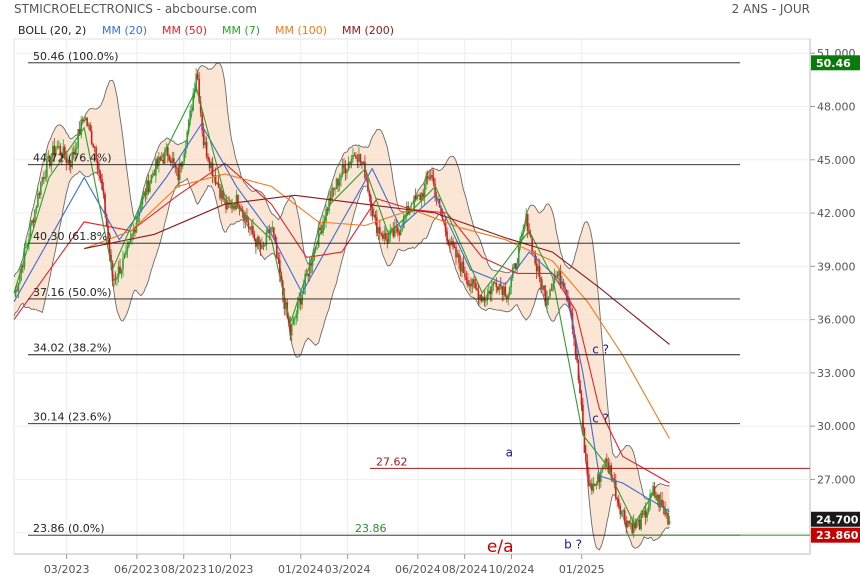 This screenshot has width=860, height=580. What do you see at coordinates (500, 547) in the screenshot?
I see `wave-label: e/a` at bounding box center [500, 547].